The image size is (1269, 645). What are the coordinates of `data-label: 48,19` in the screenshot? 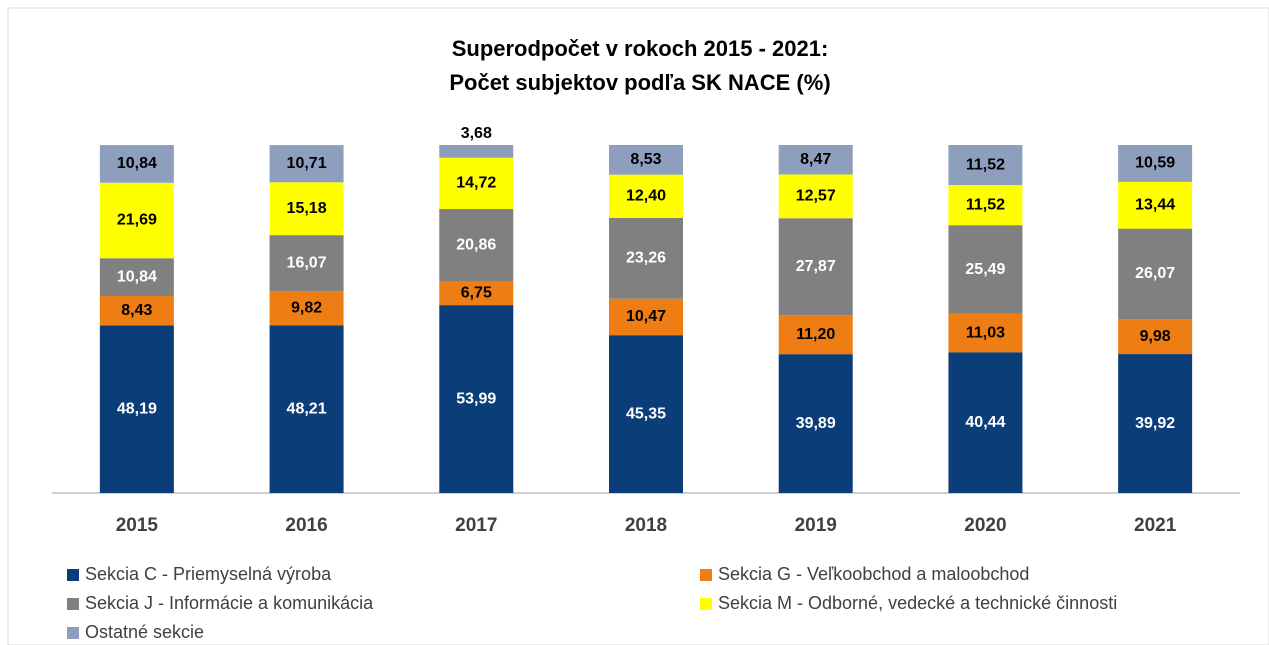 It's located at (137, 408).